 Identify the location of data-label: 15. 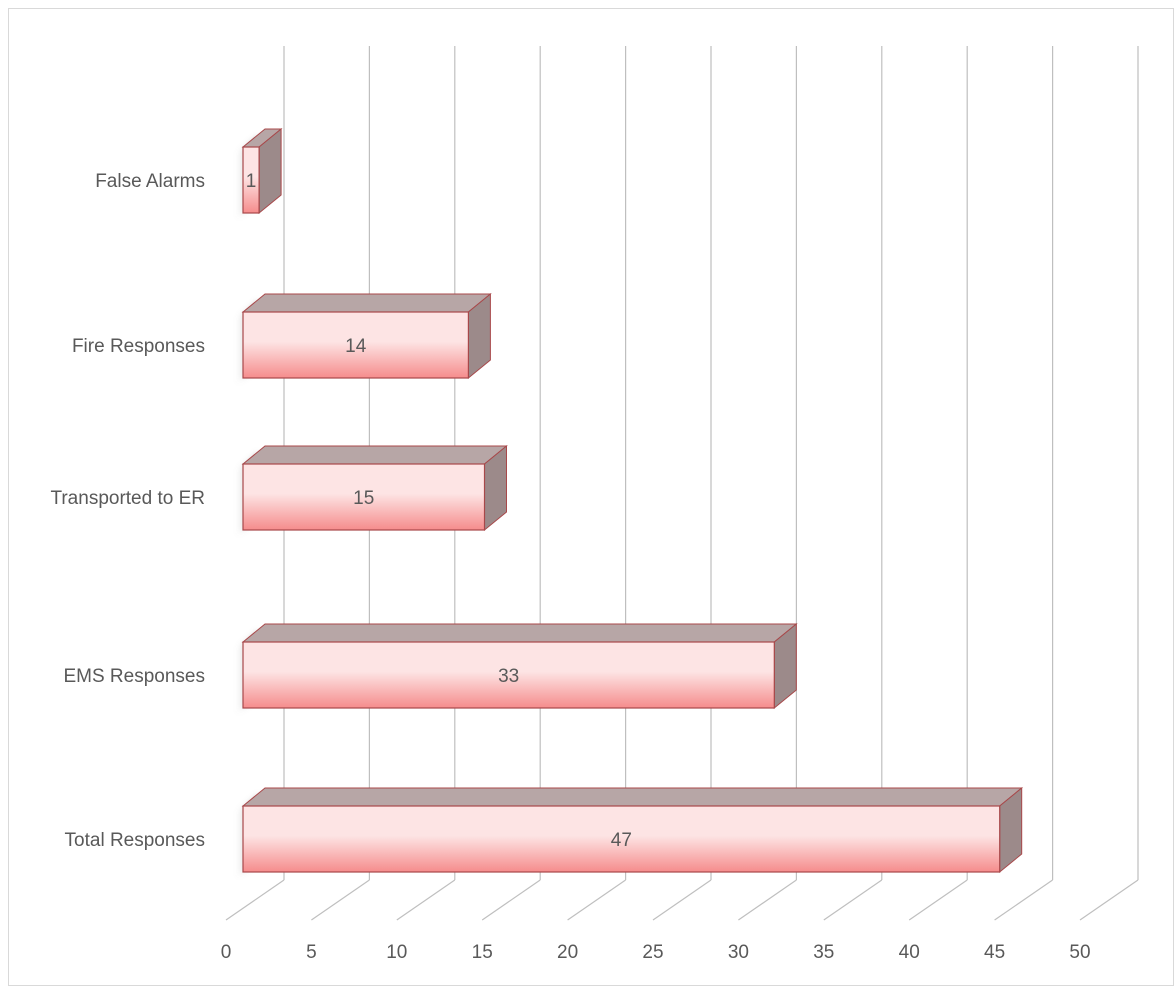
(363, 498).